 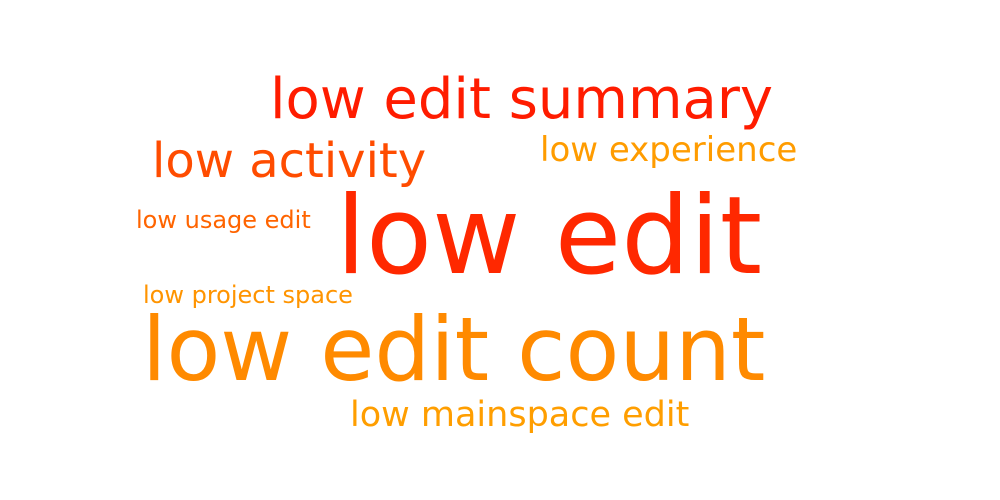 What do you see at coordinates (454, 349) in the screenshot?
I see `word-low-edit-count: low edit count` at bounding box center [454, 349].